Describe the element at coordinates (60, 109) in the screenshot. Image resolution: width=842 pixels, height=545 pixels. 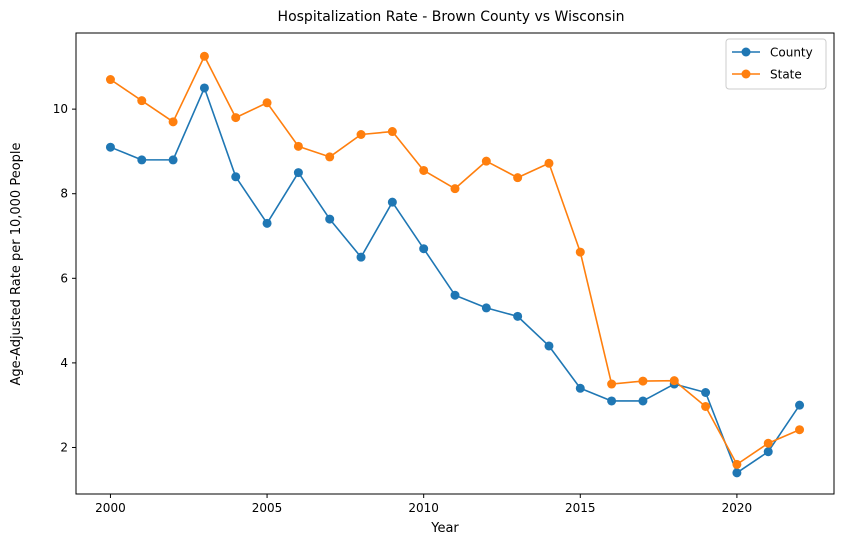
I see `y-tick-label: 10` at that location.